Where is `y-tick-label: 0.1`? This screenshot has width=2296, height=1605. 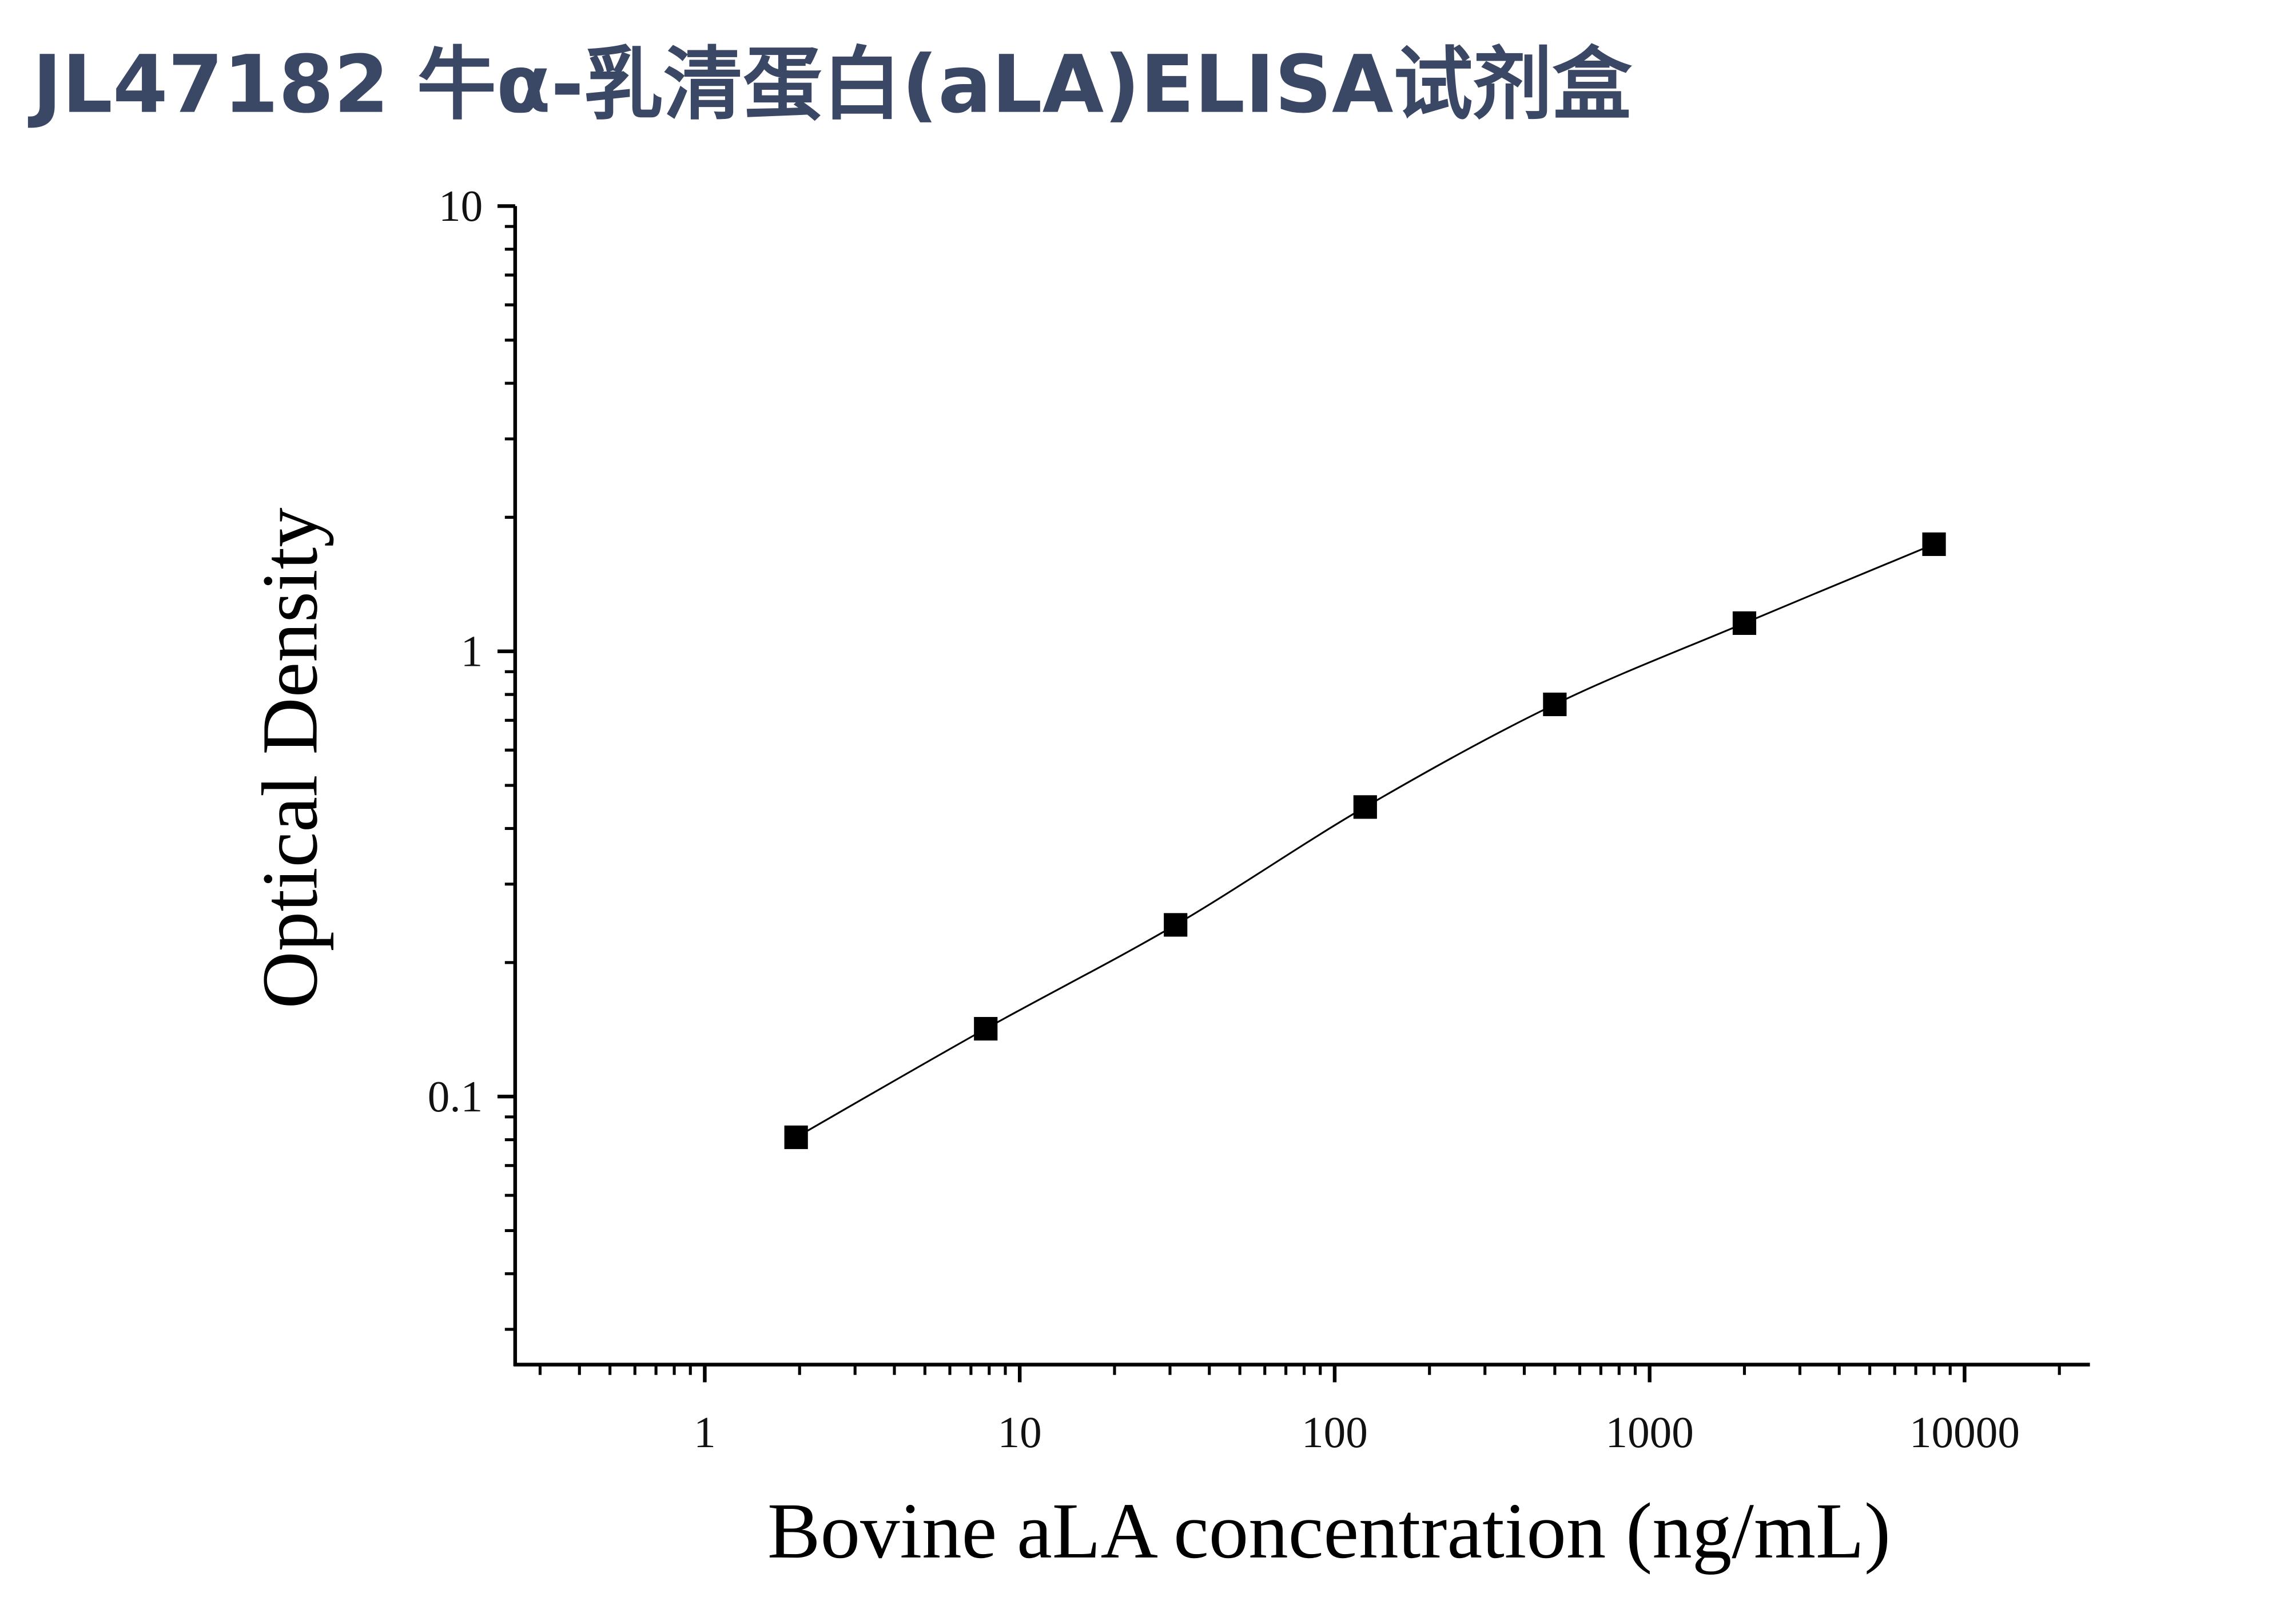 y-tick-label: 0.1 is located at coordinates (455, 1096).